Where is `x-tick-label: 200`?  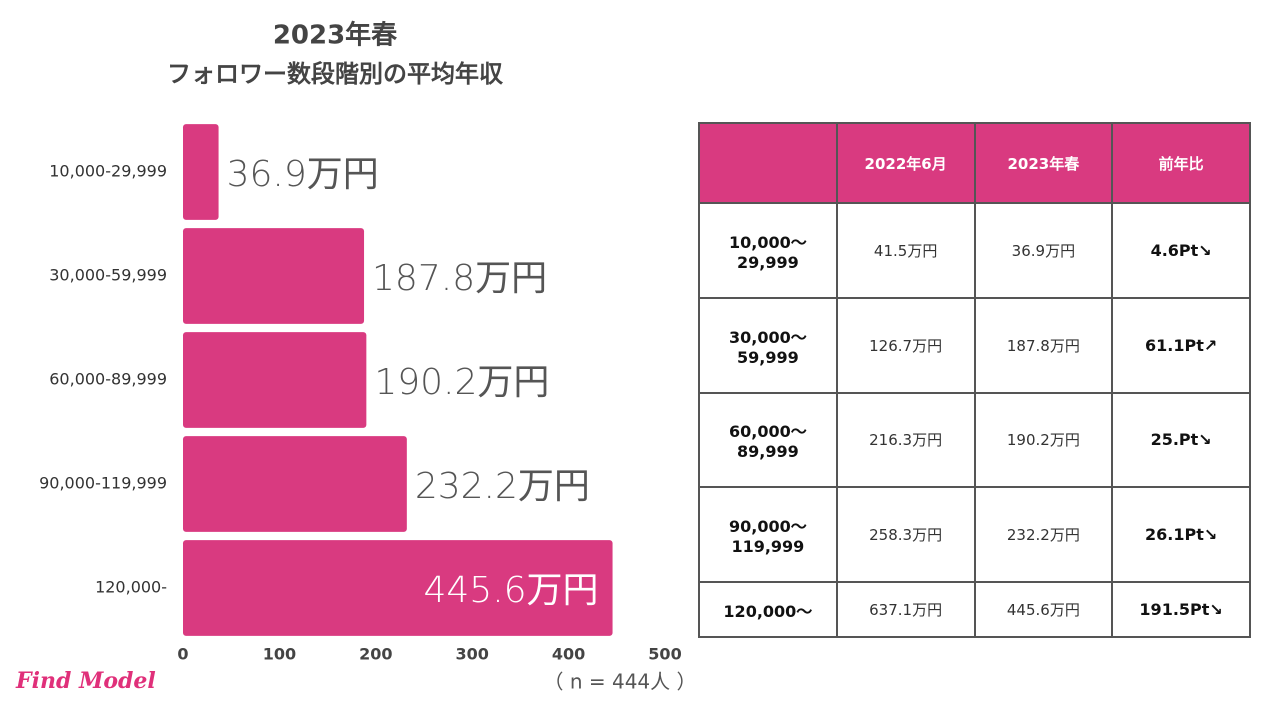 x-tick-label: 200 is located at coordinates (375, 654).